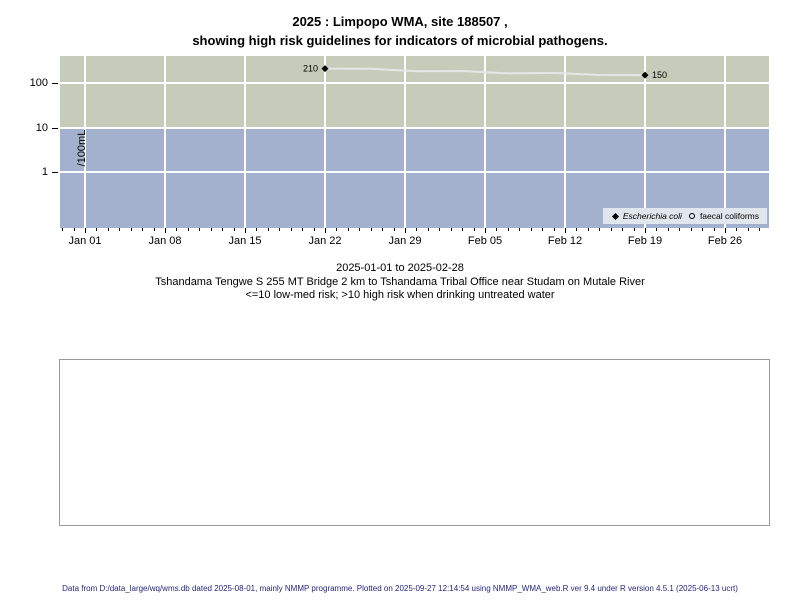 The width and height of the screenshot is (800, 600). What do you see at coordinates (729, 216) in the screenshot?
I see `legend-label-faecal: faecal coliforms` at bounding box center [729, 216].